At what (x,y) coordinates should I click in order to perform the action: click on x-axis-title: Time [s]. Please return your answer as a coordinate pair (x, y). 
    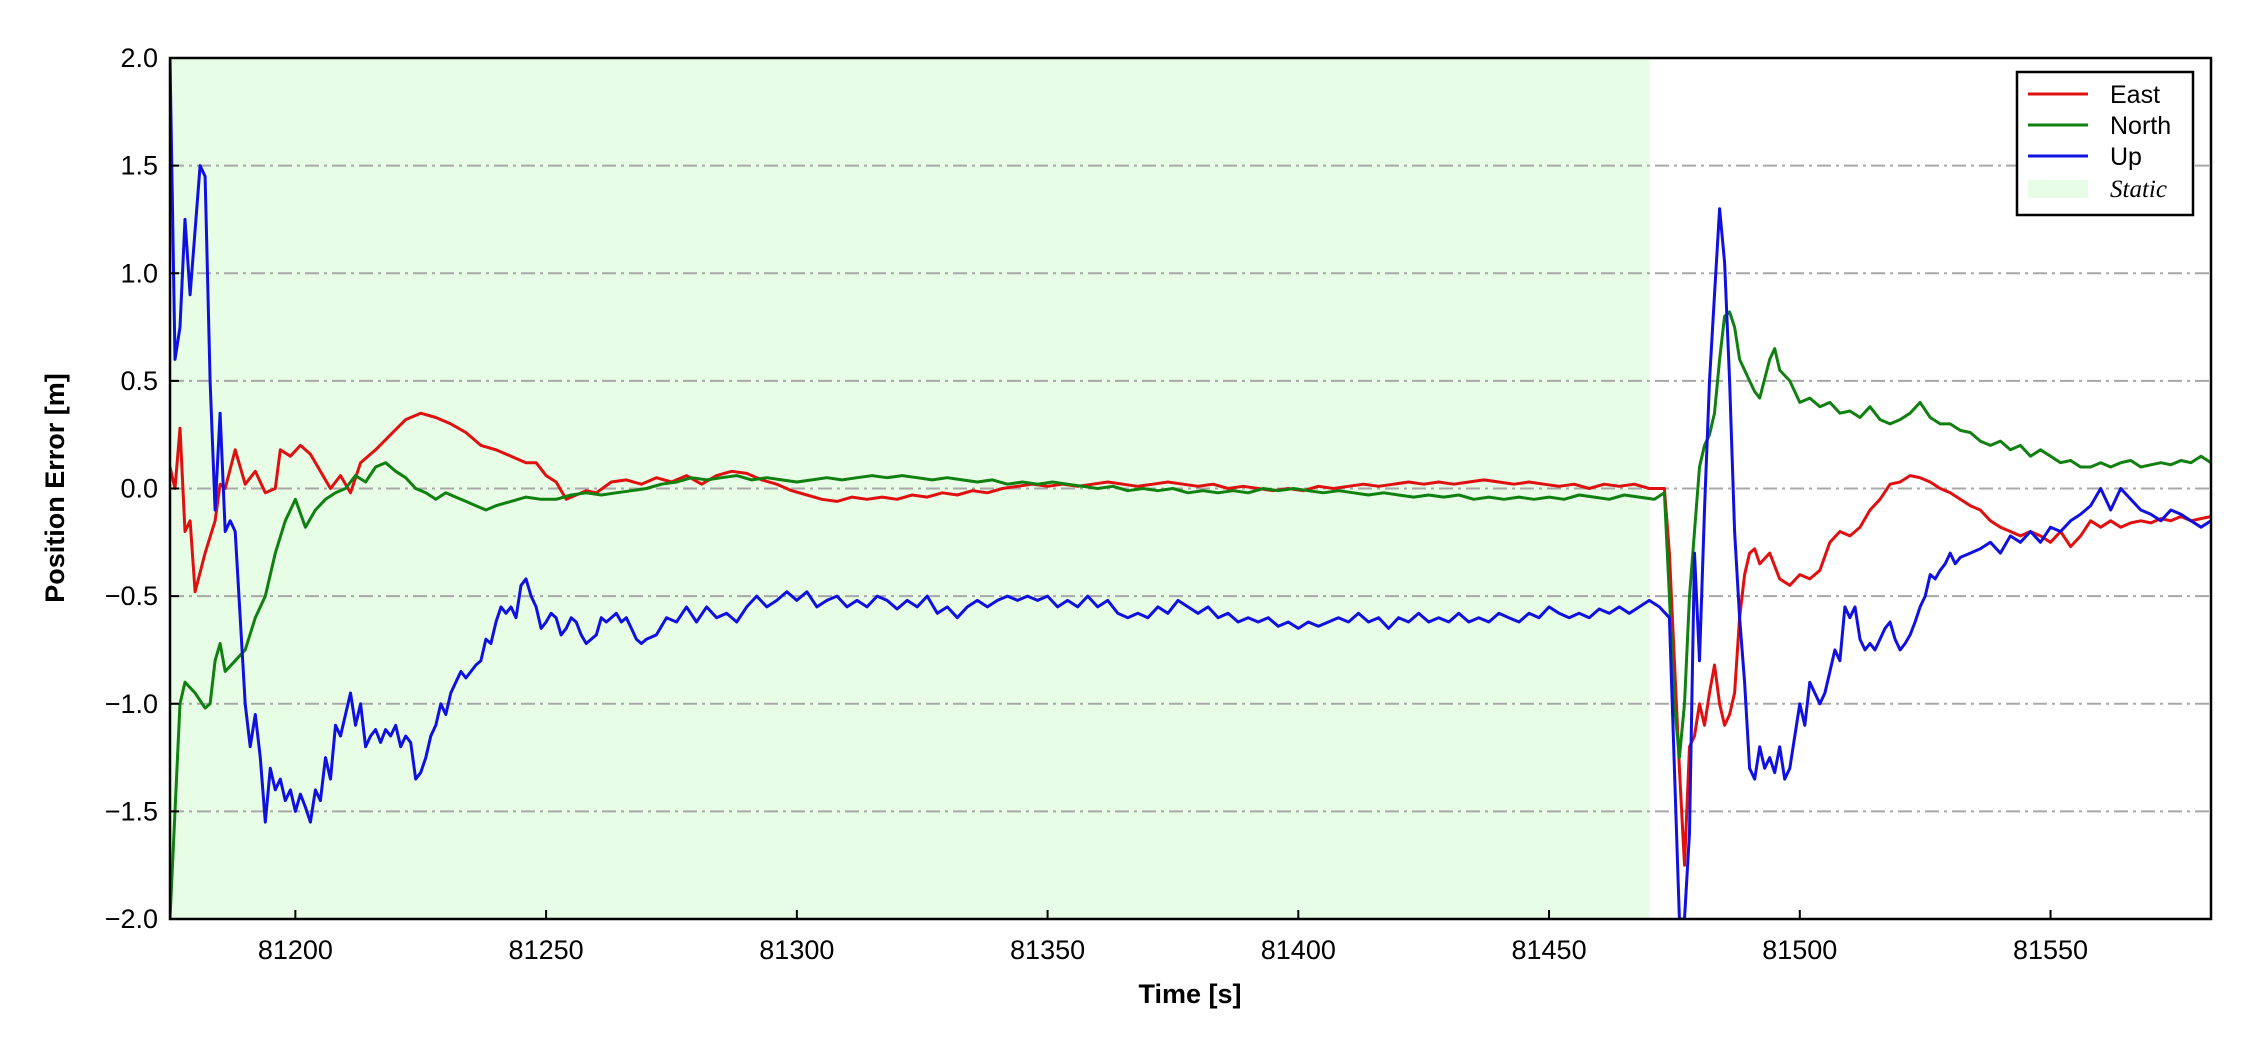
    Looking at the image, I should click on (1189, 994).